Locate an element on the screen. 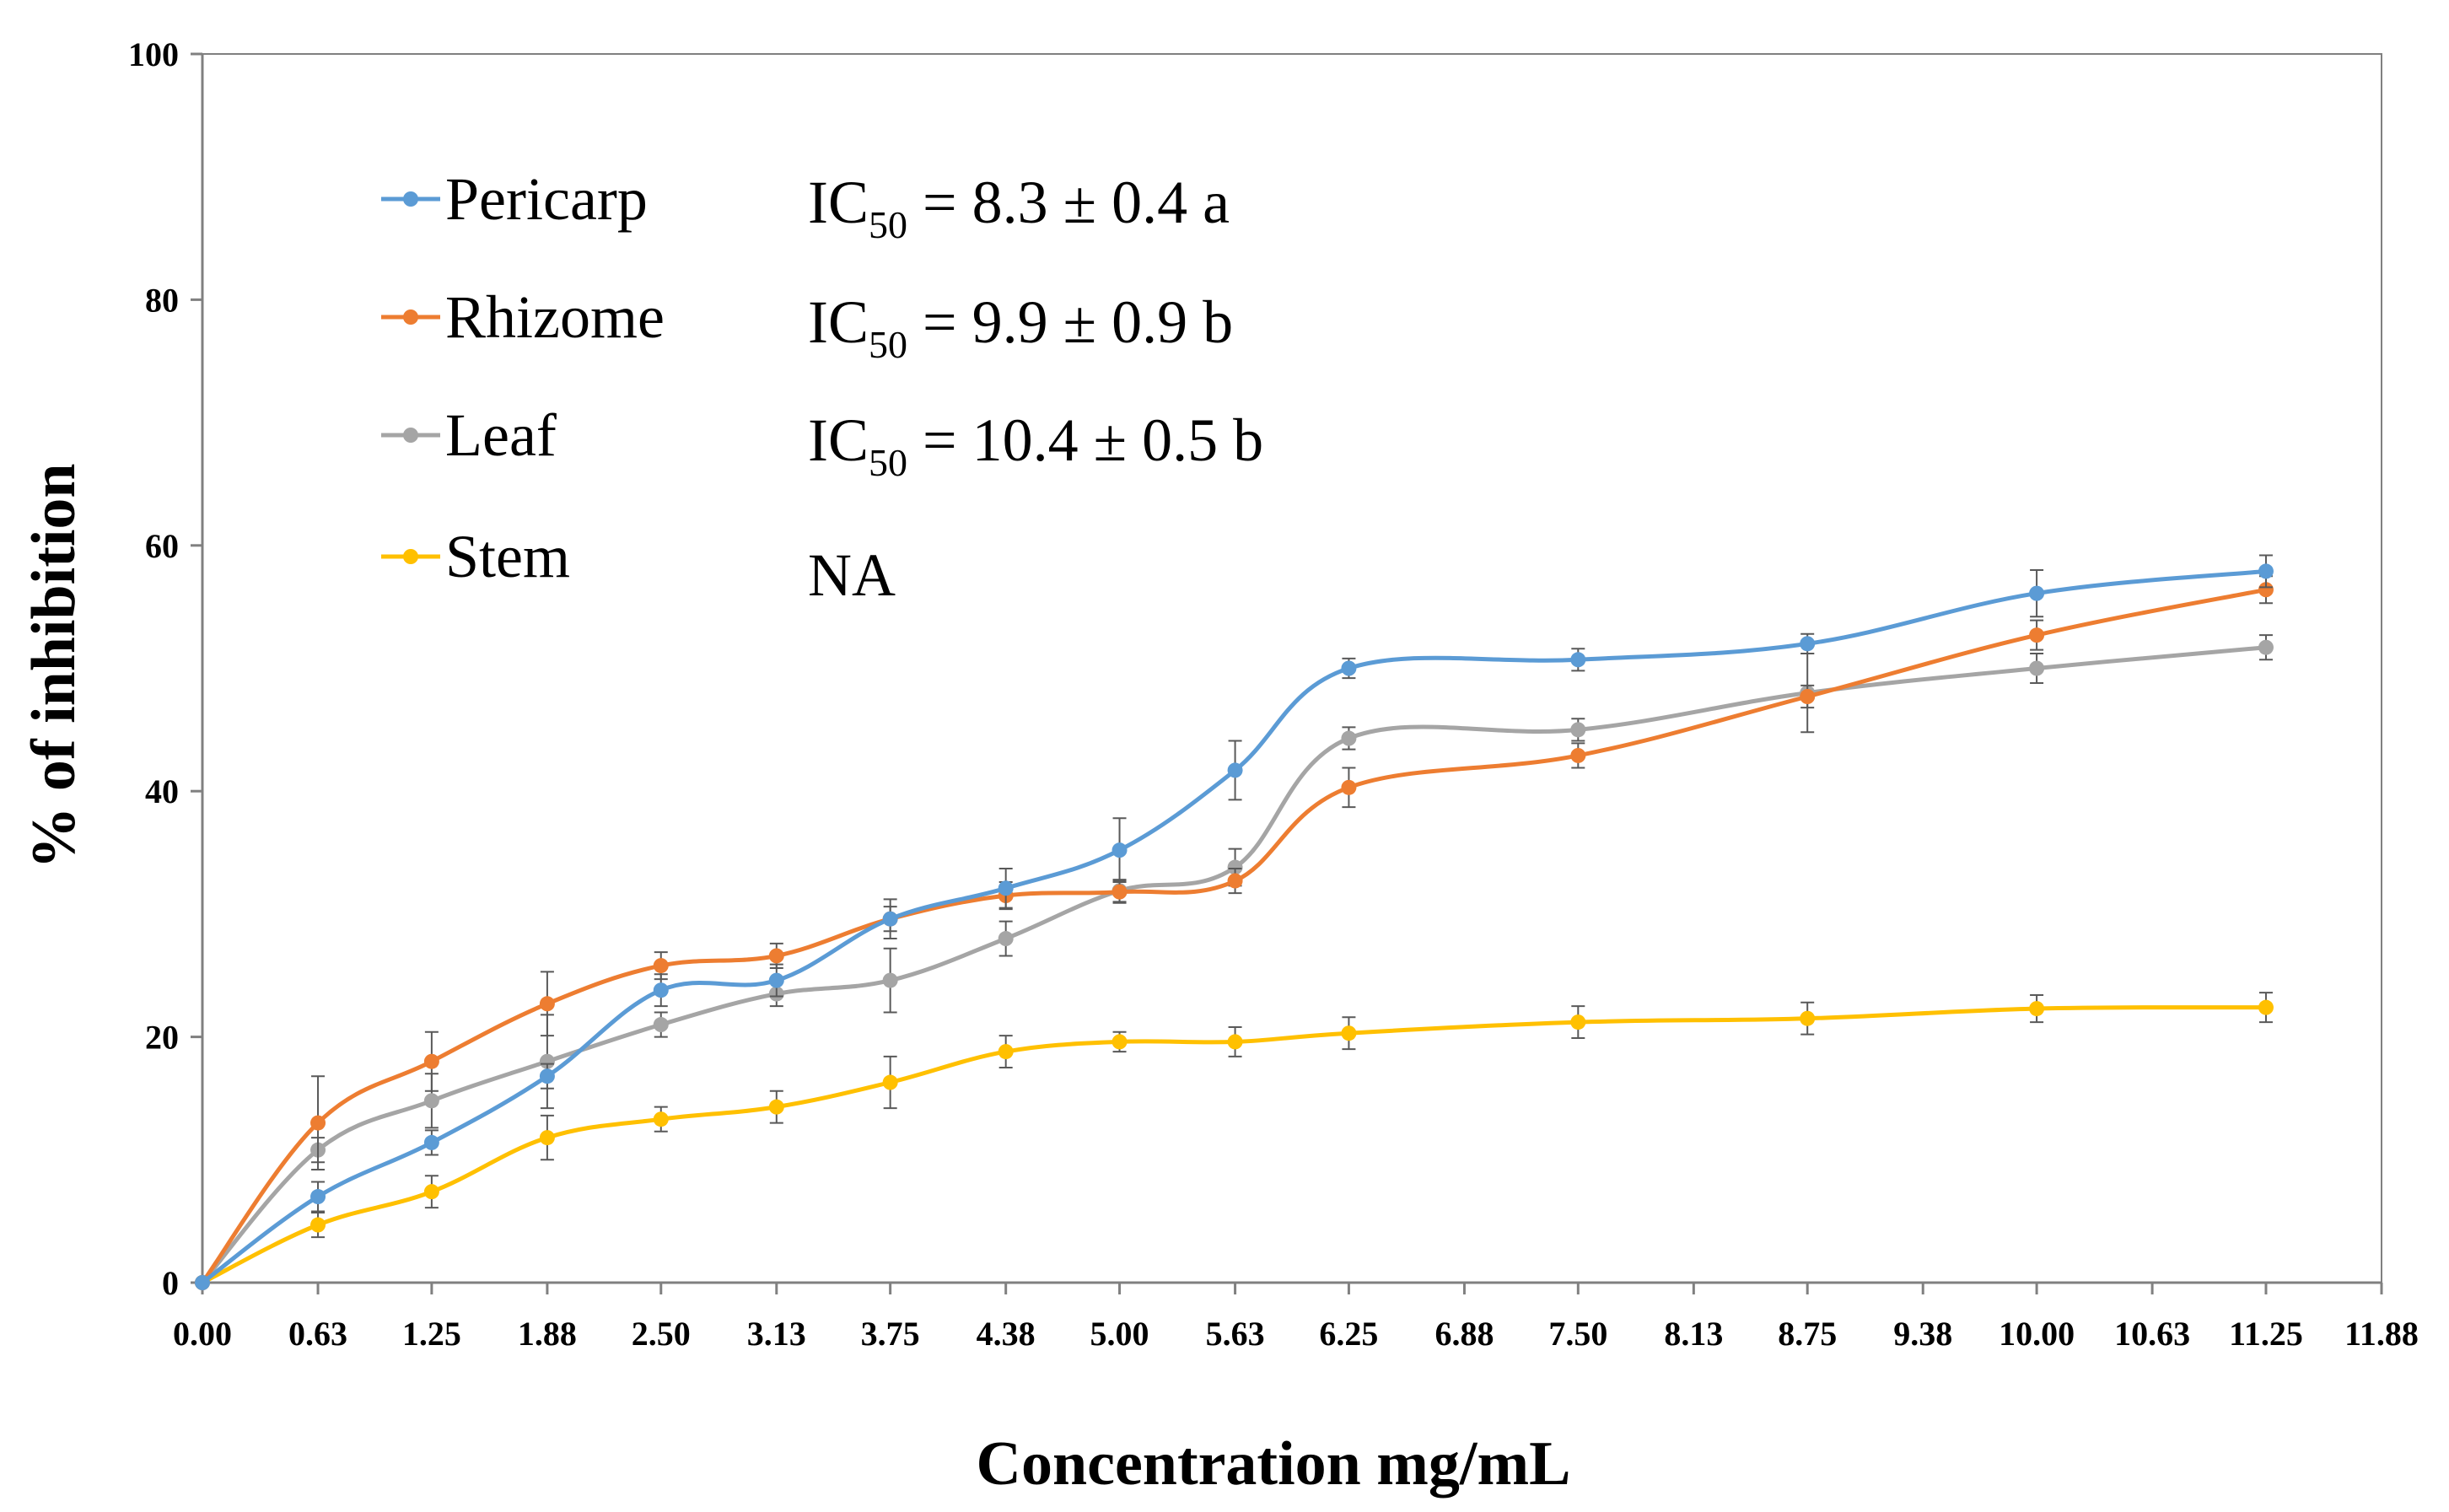 The image size is (2449, 1512). x-tick-label: 6.25 is located at coordinates (1348, 1334).